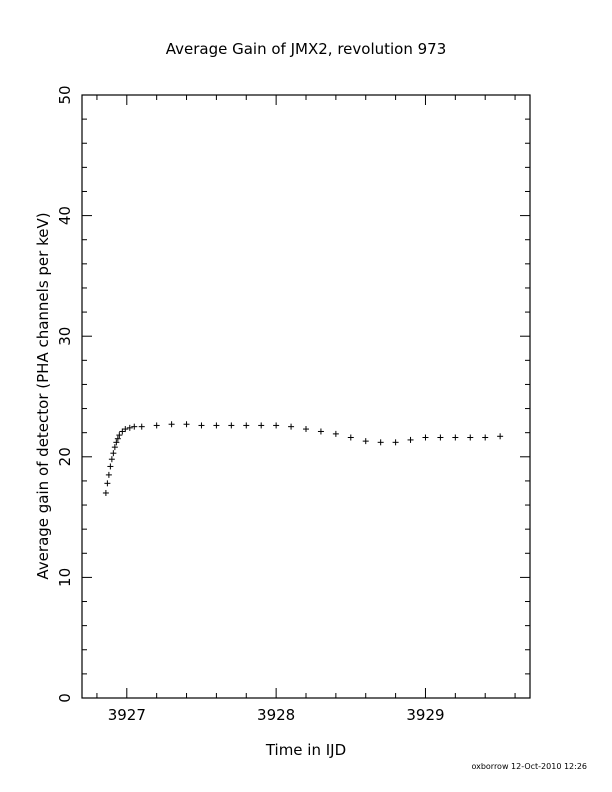  Describe the element at coordinates (65, 577) in the screenshot. I see `y-tick-label: 10` at that location.